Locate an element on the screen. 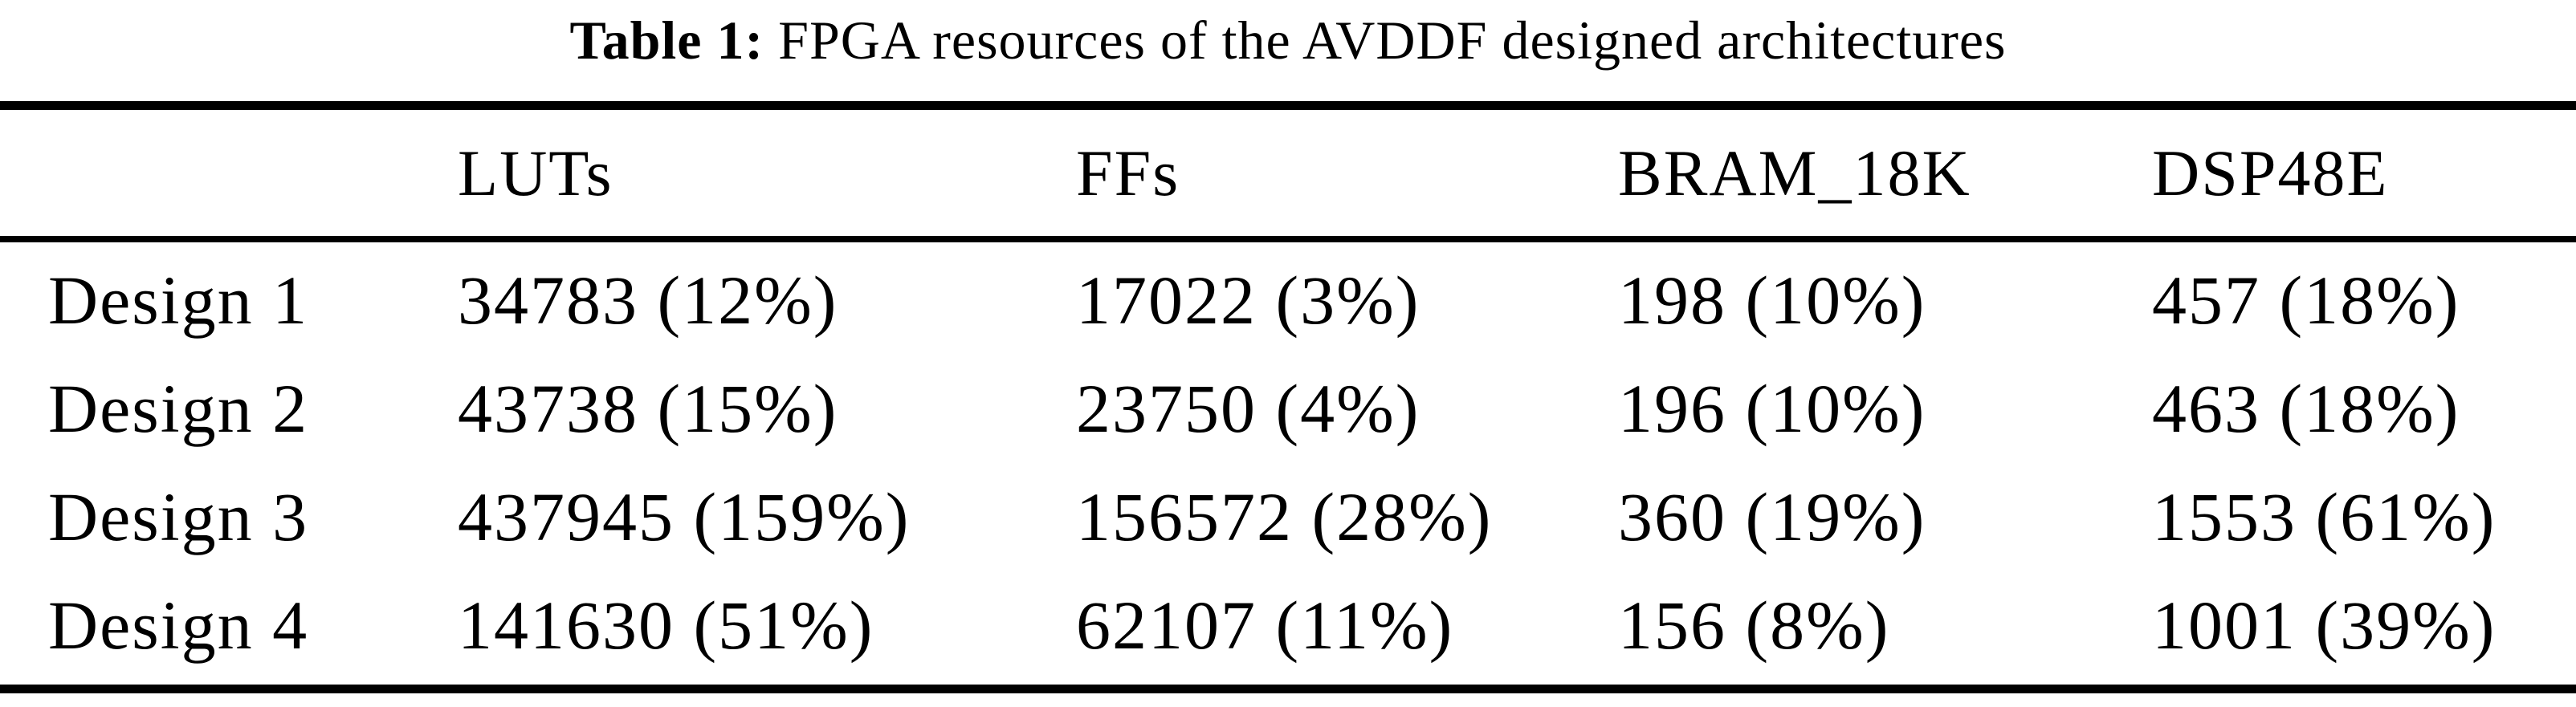 The width and height of the screenshot is (2576, 707). luts-value: 141630 (51%) is located at coordinates (666, 625).